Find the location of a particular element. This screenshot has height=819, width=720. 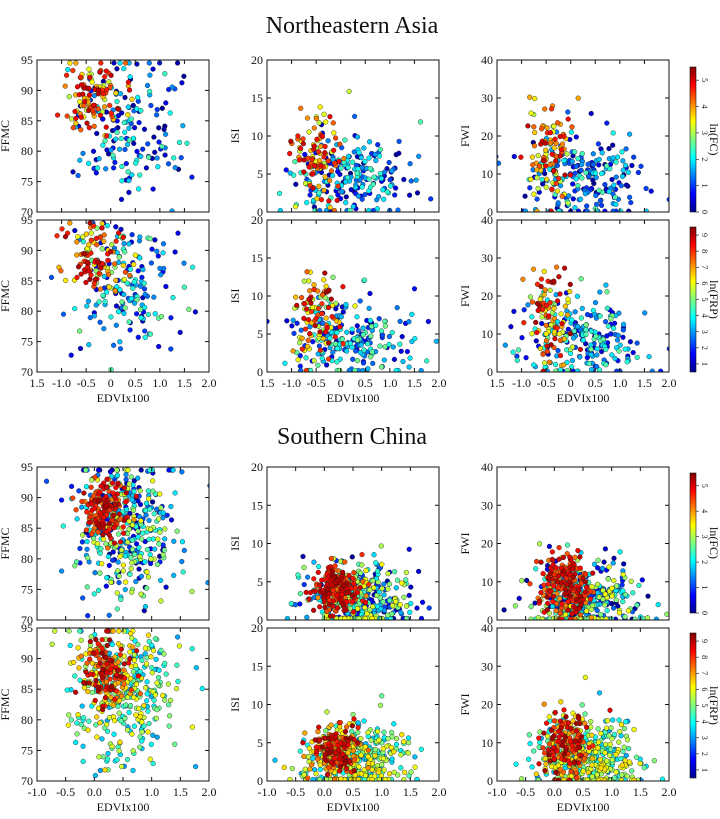

y-axis-label: ISI is located at coordinates (235, 296).